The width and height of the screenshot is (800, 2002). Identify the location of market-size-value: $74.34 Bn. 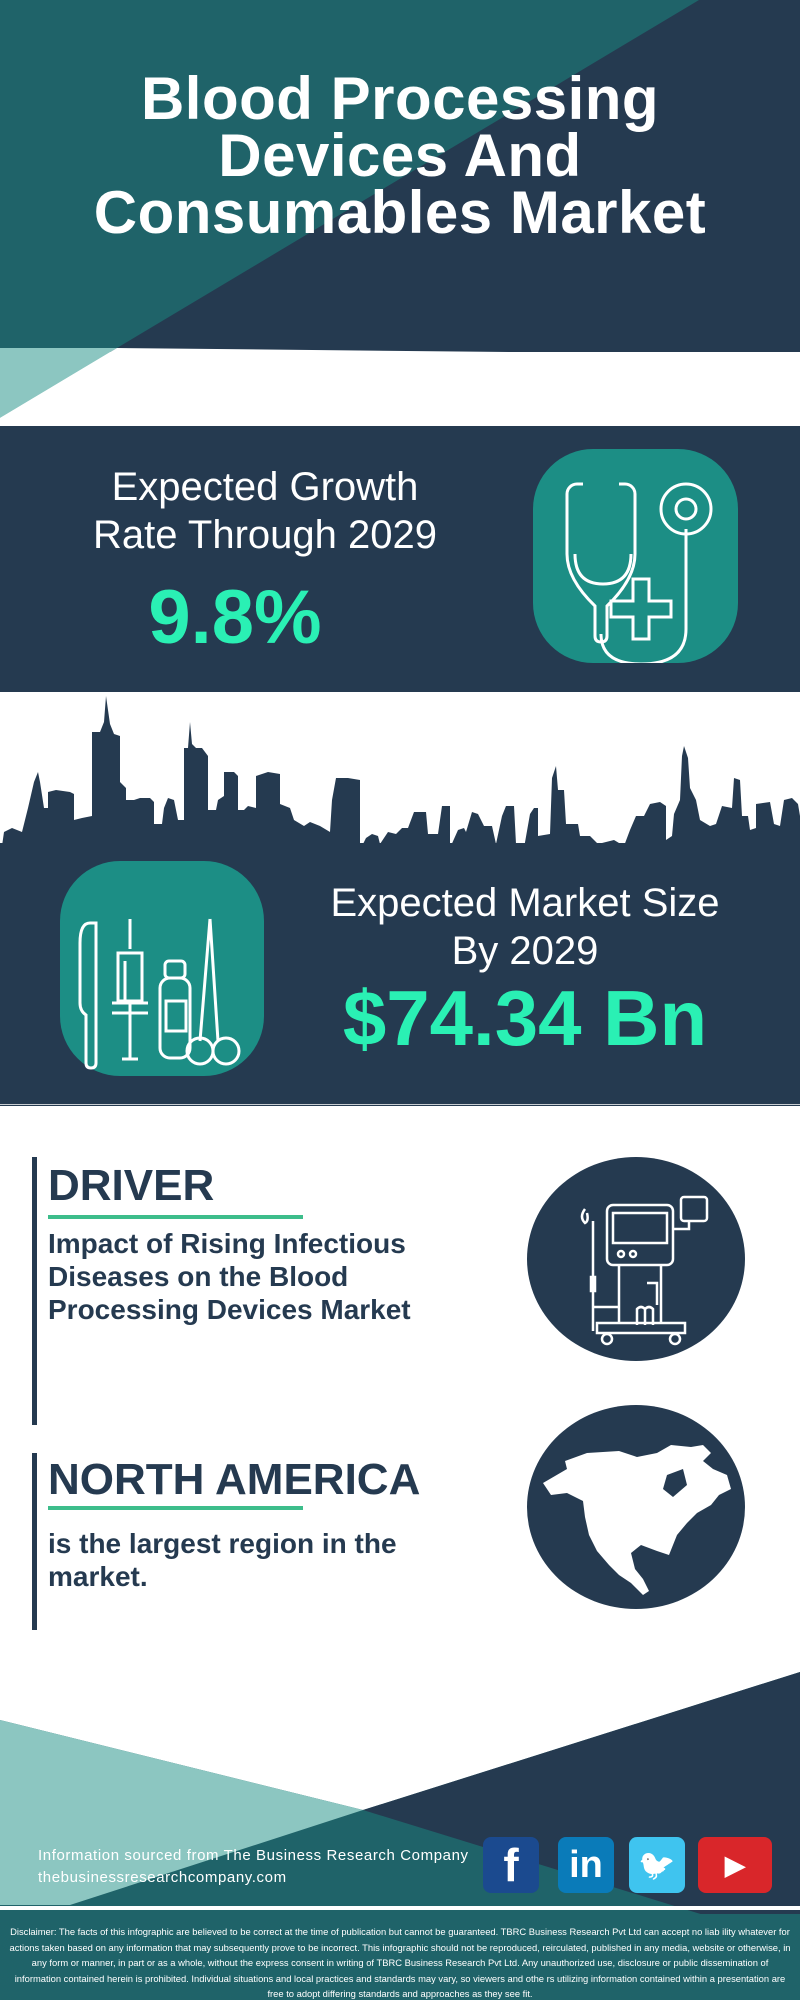
(525, 1018).